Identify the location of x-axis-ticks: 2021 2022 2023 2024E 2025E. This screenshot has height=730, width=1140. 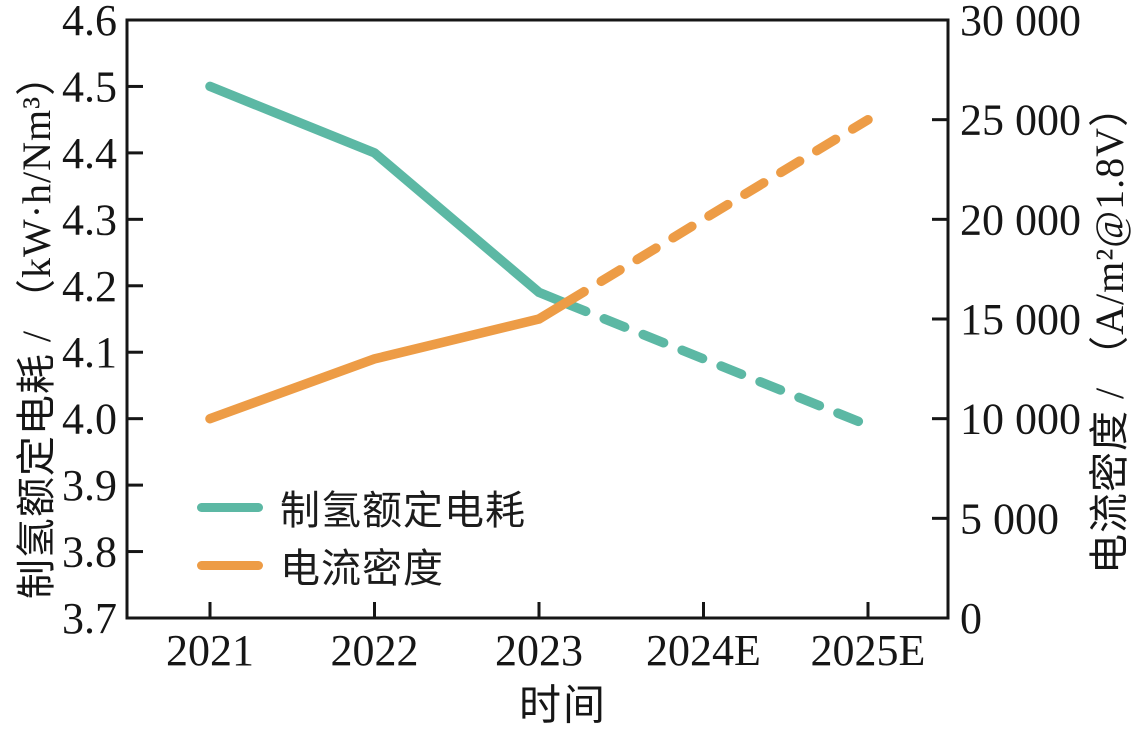
(545, 638).